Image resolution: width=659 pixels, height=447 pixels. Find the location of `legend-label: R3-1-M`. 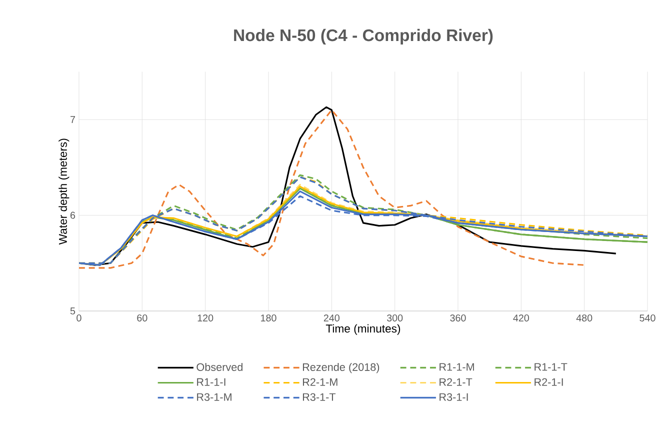

legend-label: R3-1-M is located at coordinates (214, 397).